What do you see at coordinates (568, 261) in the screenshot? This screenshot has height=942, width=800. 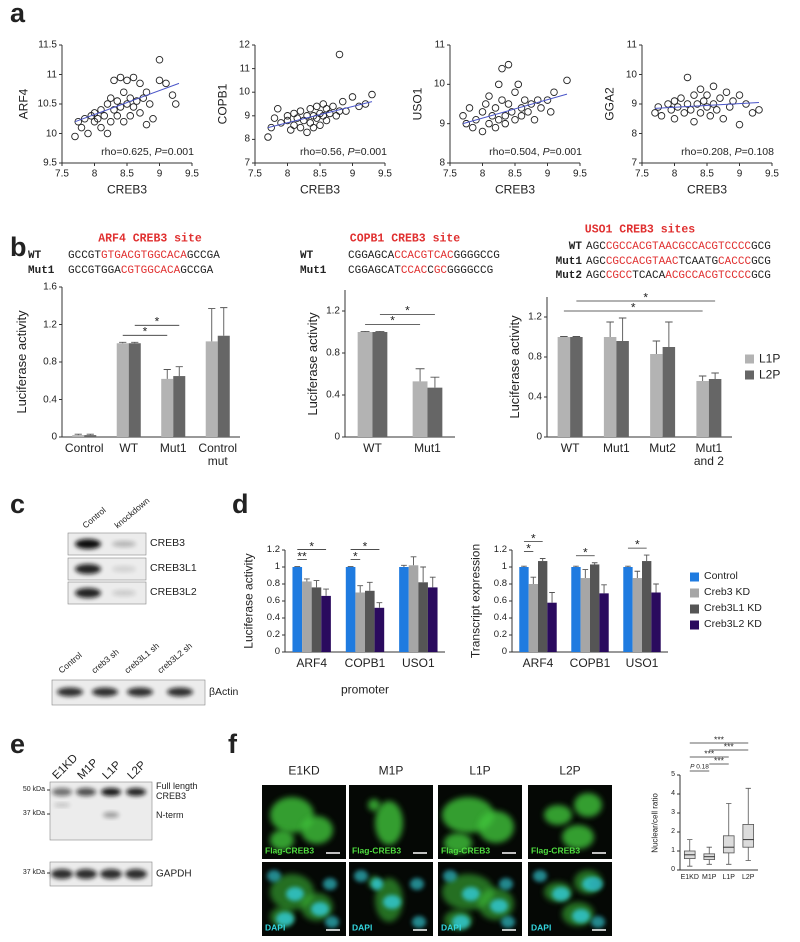 I see `sequence-label: Mut1` at bounding box center [568, 261].